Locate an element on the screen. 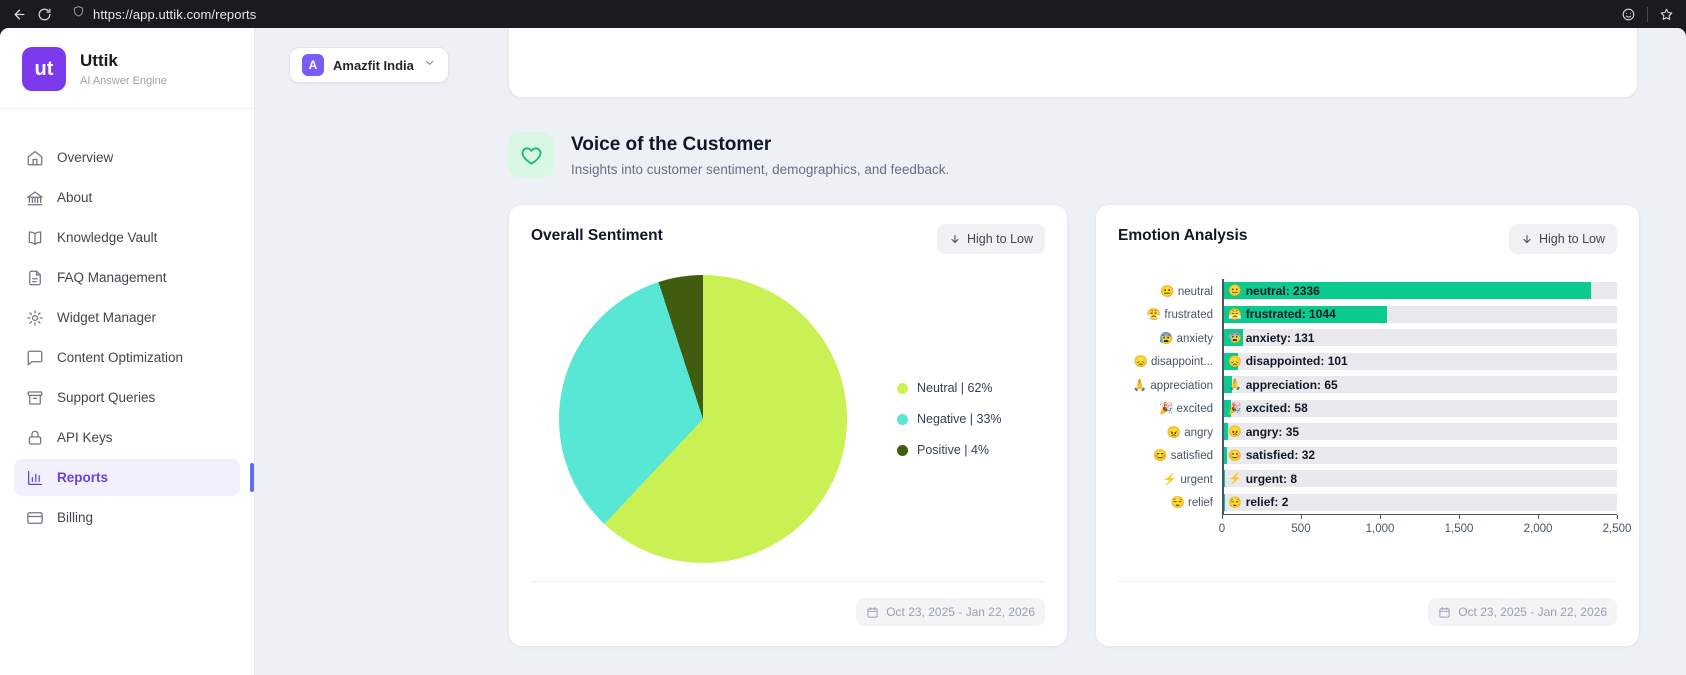  active-indicator is located at coordinates (252, 477).